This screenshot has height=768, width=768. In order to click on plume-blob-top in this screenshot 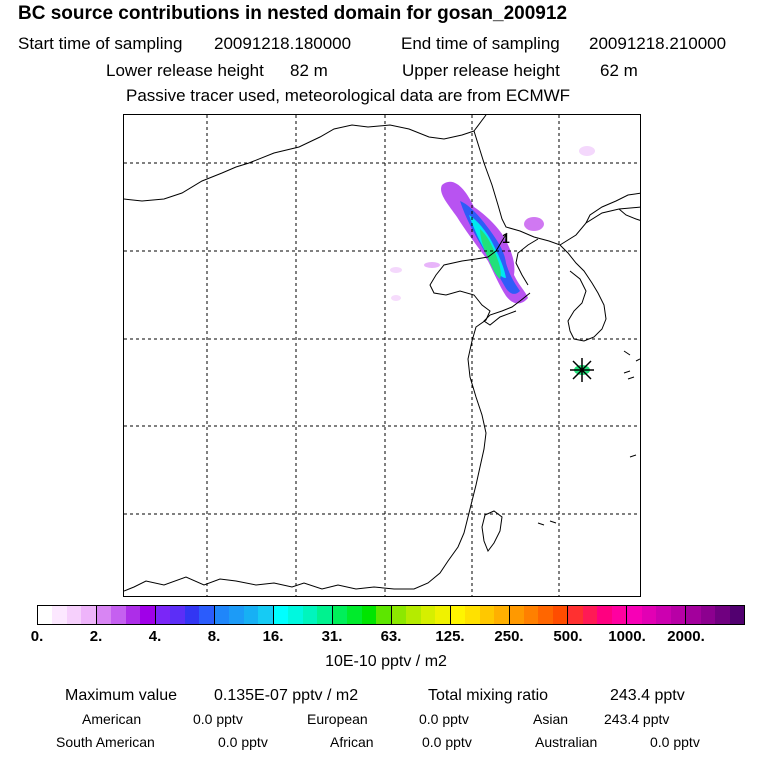, I will do `click(587, 151)`.